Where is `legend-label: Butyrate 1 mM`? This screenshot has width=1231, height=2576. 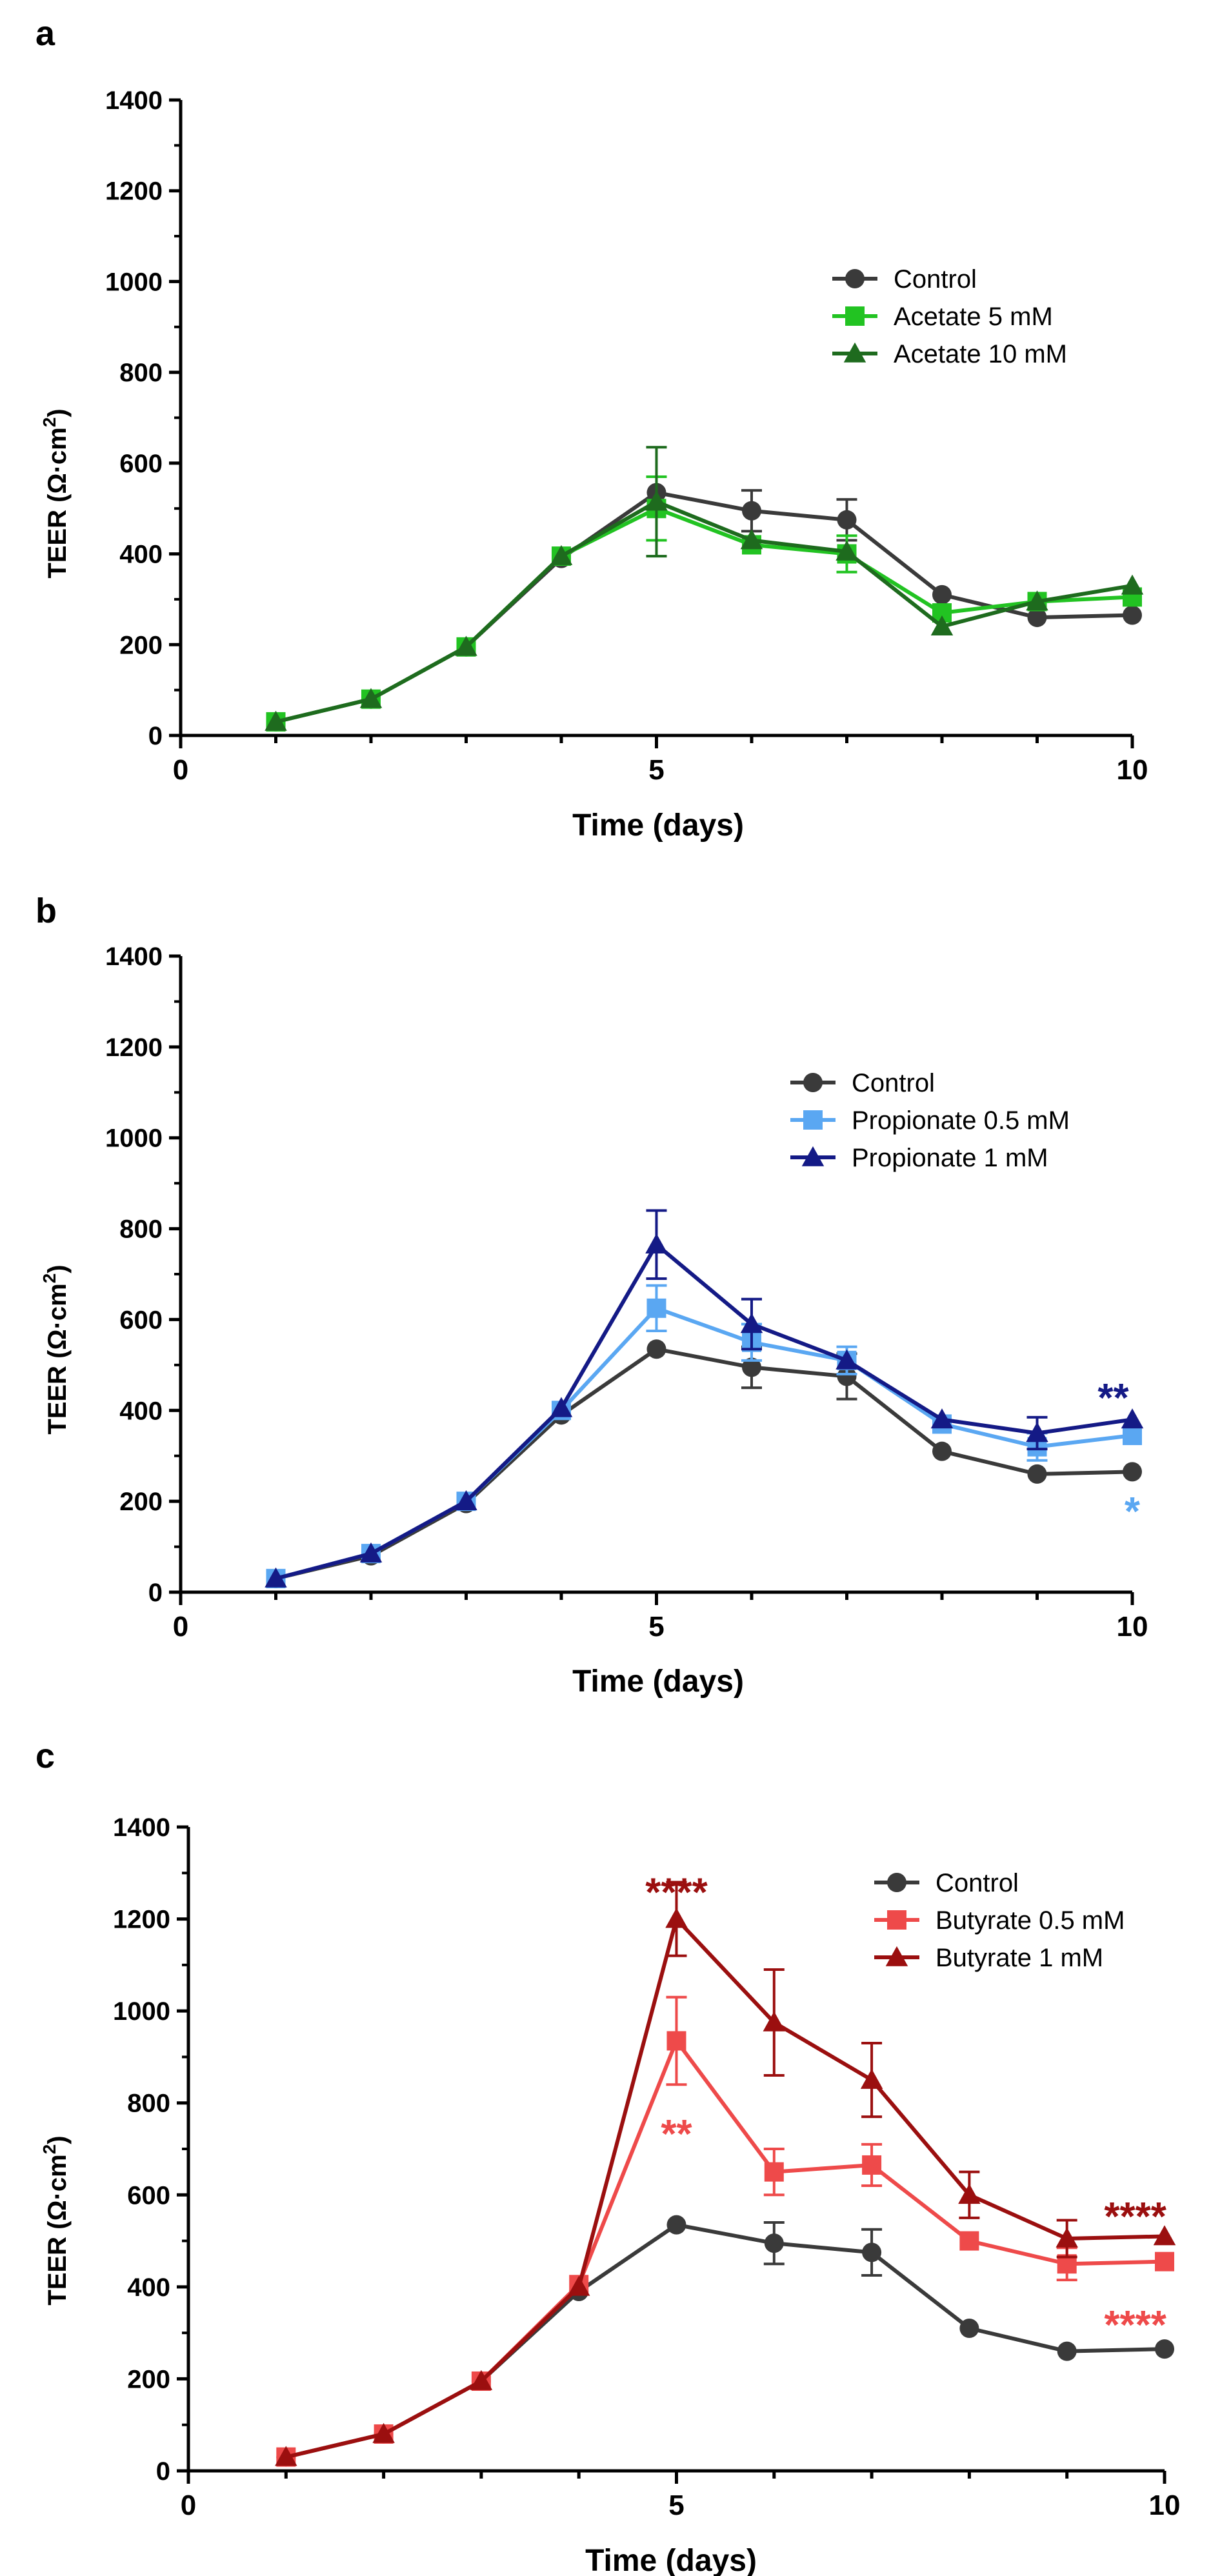 legend-label: Butyrate 1 mM is located at coordinates (1019, 1958).